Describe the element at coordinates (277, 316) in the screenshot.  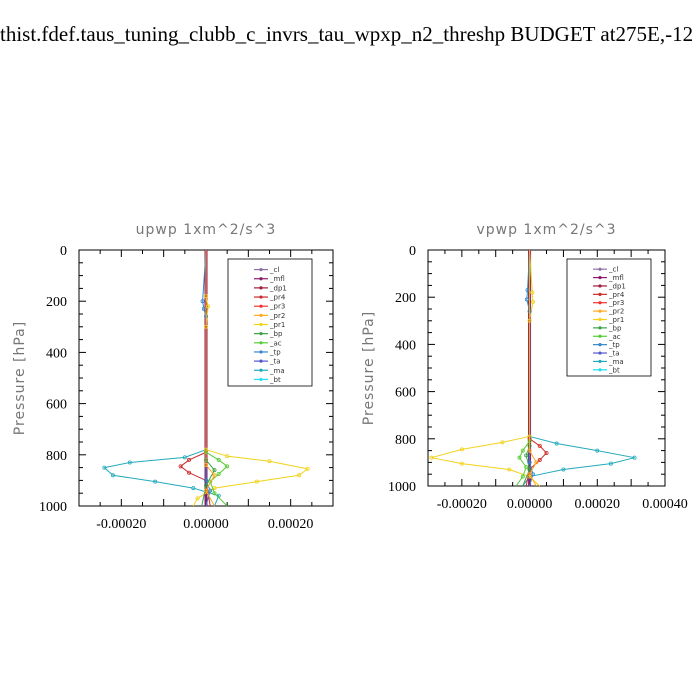
I see `legend-label: _pr2` at that location.